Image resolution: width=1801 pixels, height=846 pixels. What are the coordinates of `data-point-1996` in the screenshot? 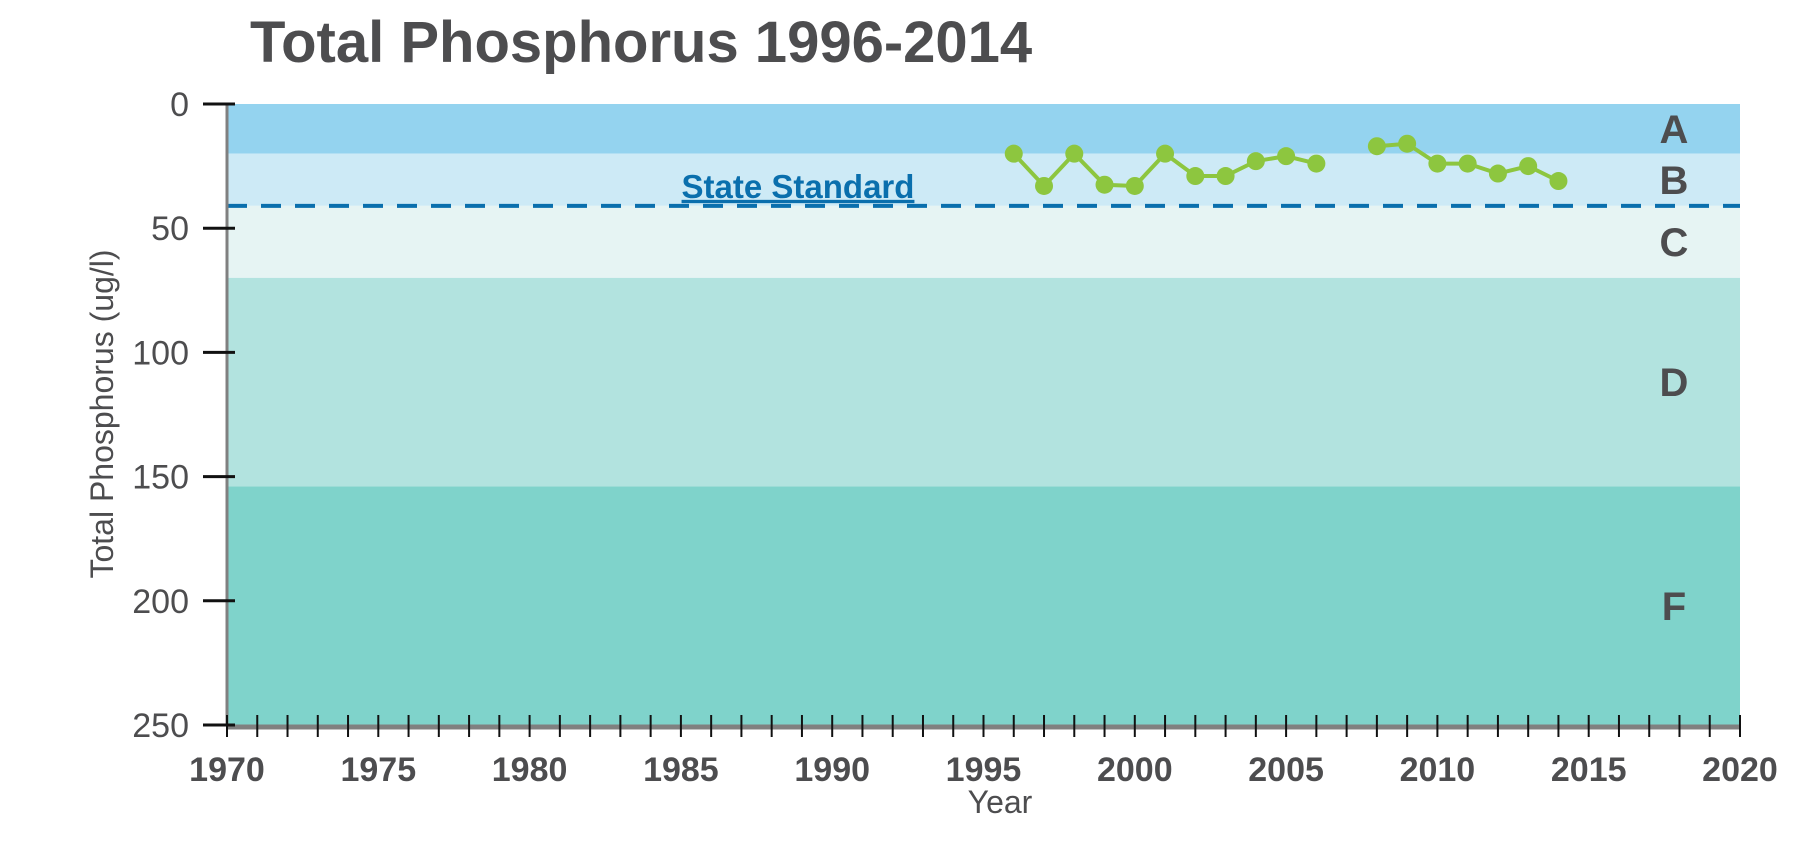 It's located at (1013, 153).